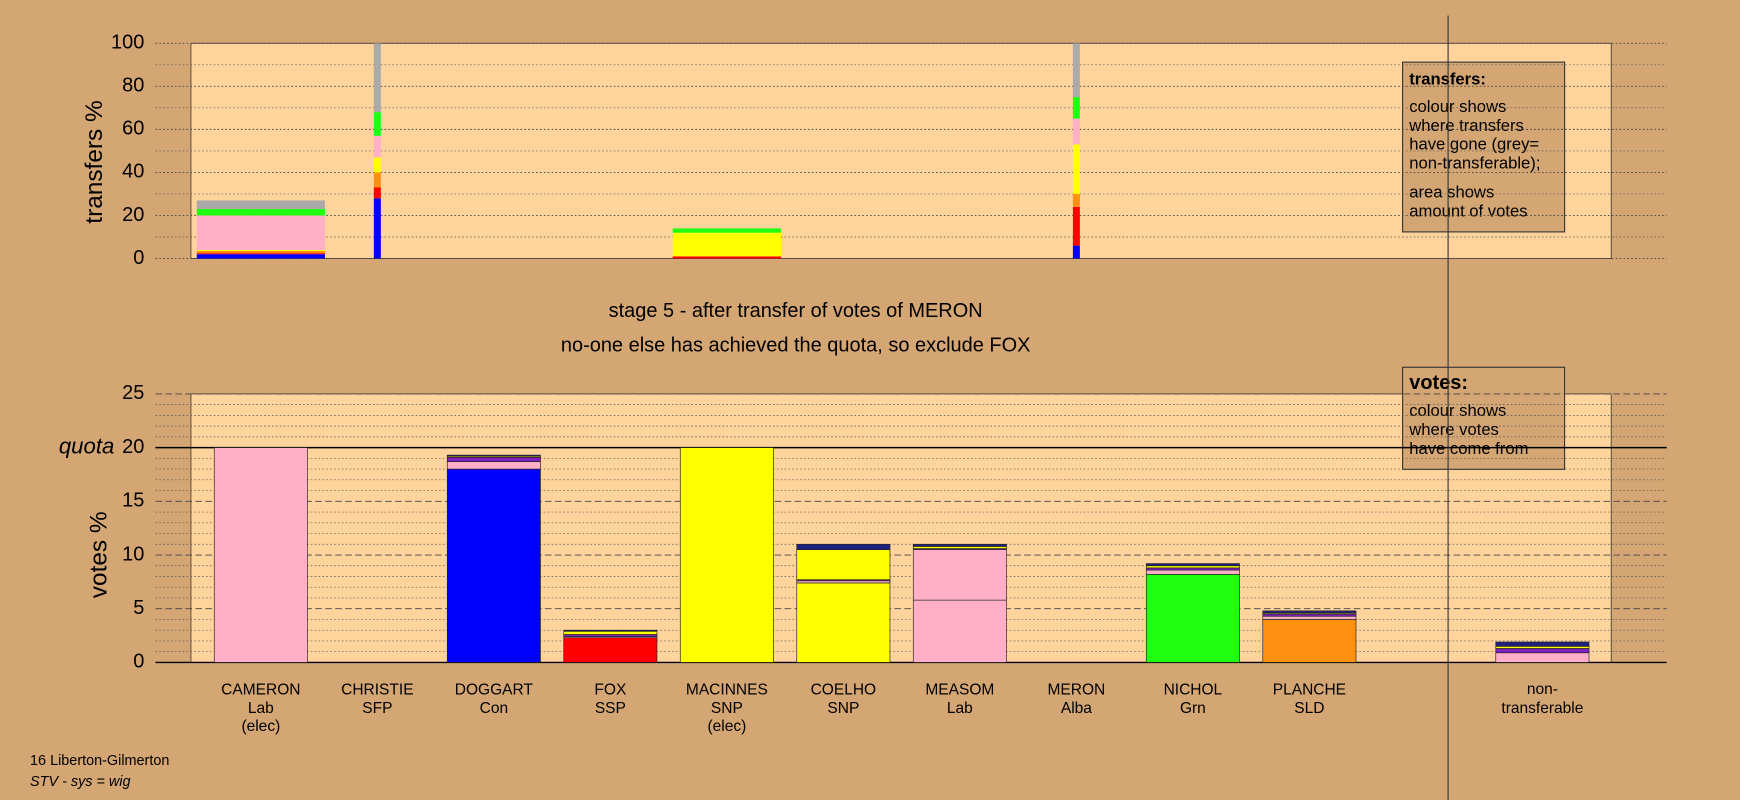 This screenshot has height=800, width=1740. What do you see at coordinates (1193, 708) in the screenshot?
I see `party-label: Grn` at bounding box center [1193, 708].